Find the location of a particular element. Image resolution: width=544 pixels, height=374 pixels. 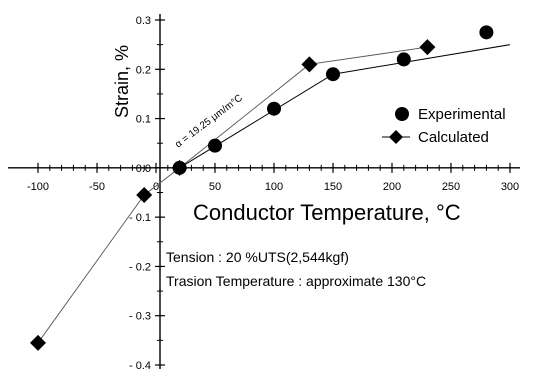

y-tick-label: 0.0 is located at coordinates (143, 169).